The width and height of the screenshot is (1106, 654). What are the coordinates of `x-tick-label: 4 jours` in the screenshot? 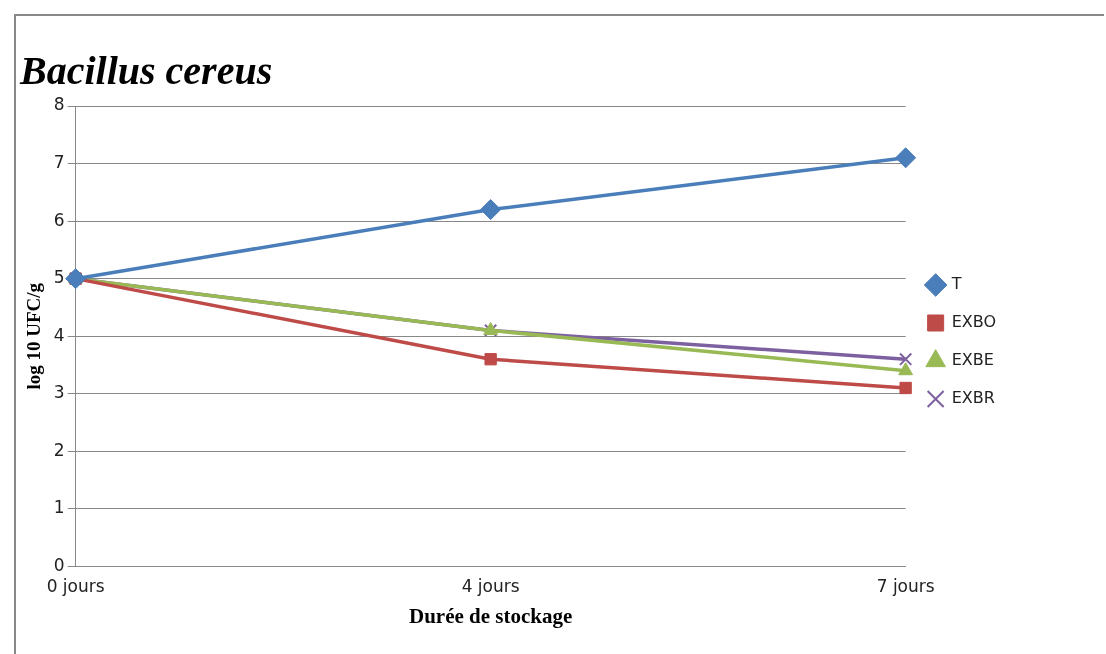 It's located at (490, 586).